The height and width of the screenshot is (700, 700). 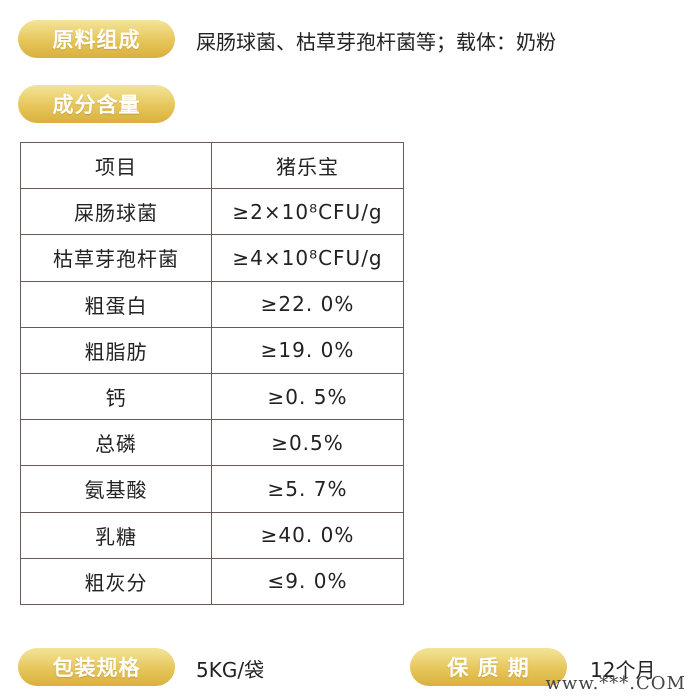 I want to click on ingredients-text: 屎肠球菌、枯草芽孢杆菌等；载体：奶粉, so click(x=376, y=42).